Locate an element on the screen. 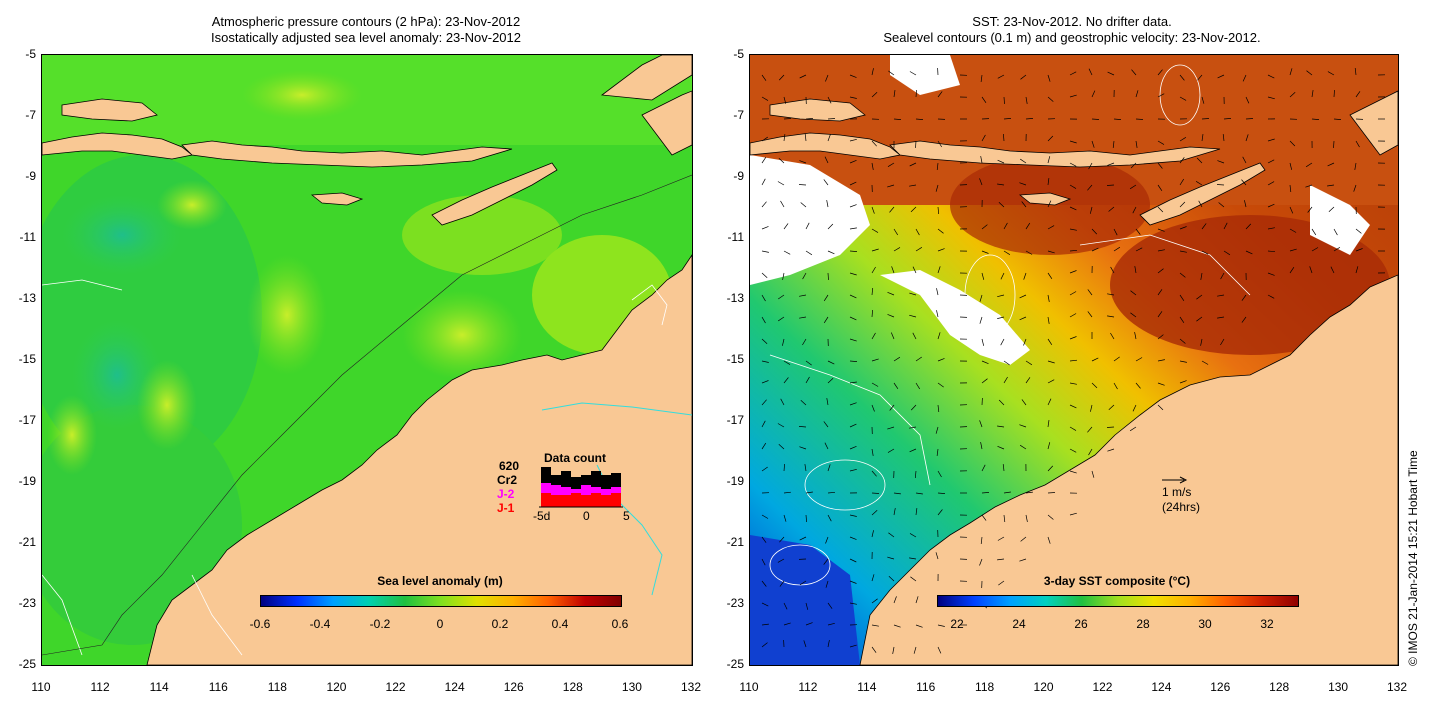  y-tick-label: -15 is located at coordinates (735, 359).